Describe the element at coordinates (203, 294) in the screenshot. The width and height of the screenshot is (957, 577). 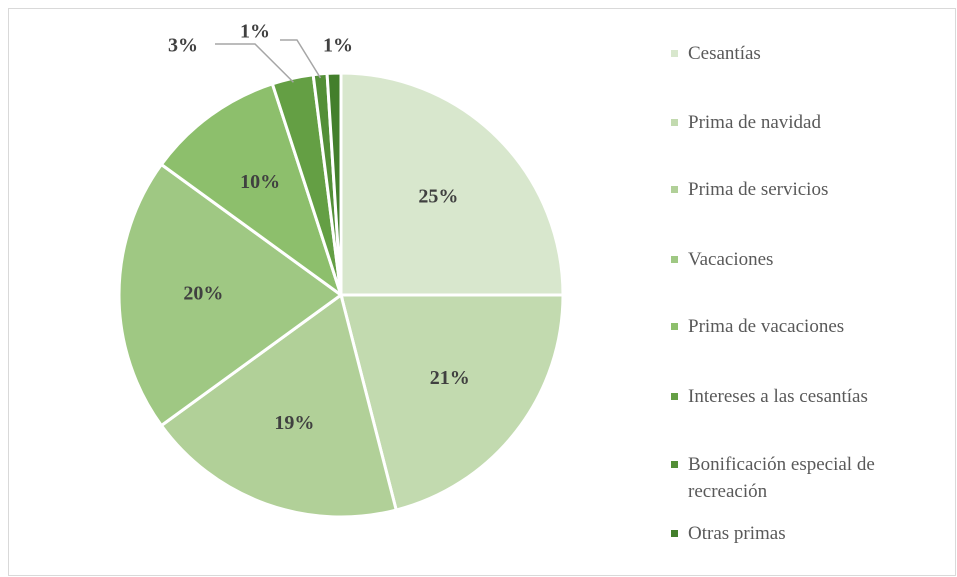
I see `data-label: 20%` at that location.